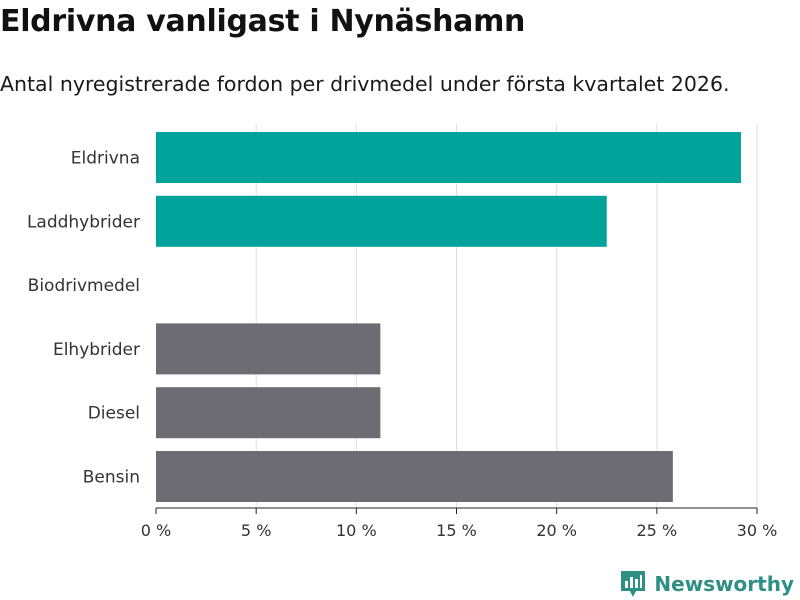  What do you see at coordinates (633, 584) in the screenshot?
I see `newsworthy-logo-icon` at bounding box center [633, 584].